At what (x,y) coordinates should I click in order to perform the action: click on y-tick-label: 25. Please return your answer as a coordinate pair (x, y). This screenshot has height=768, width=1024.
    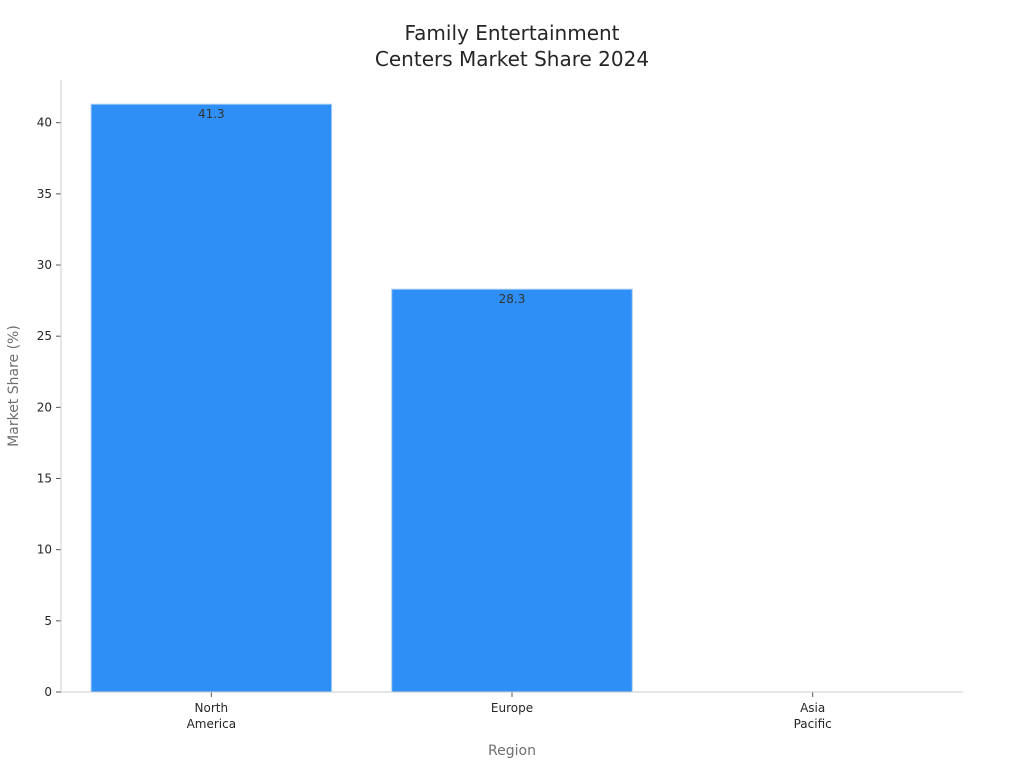
    Looking at the image, I should click on (44, 336).